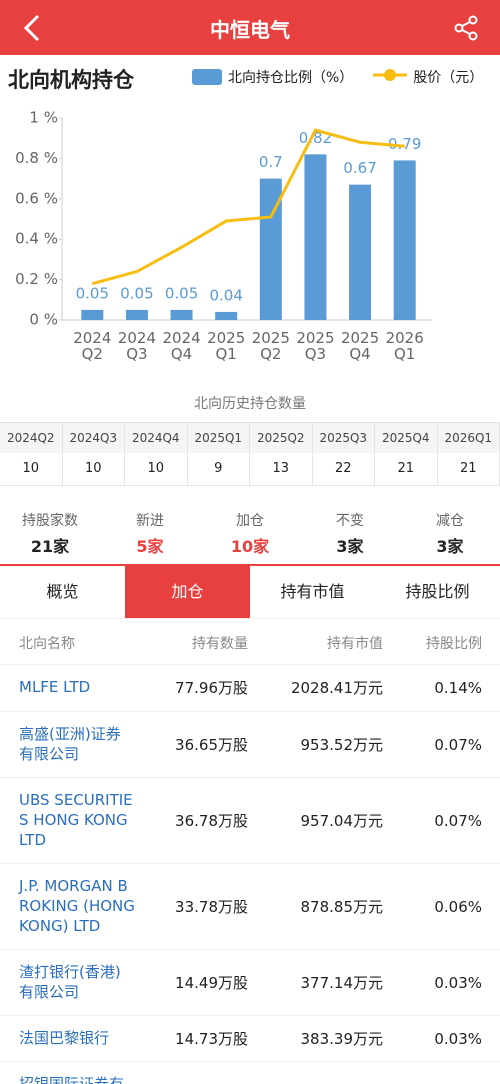 This screenshot has width=500, height=1084. What do you see at coordinates (211, 745) in the screenshot?
I see `cell-value: 36.65万股` at bounding box center [211, 745].